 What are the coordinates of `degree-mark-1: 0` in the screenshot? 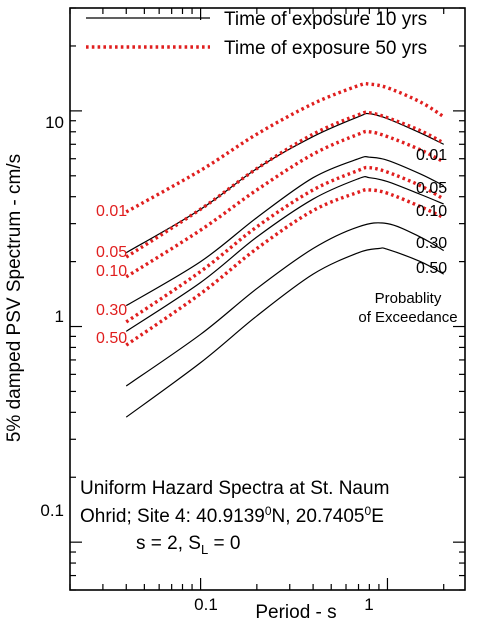 It's located at (268, 511).